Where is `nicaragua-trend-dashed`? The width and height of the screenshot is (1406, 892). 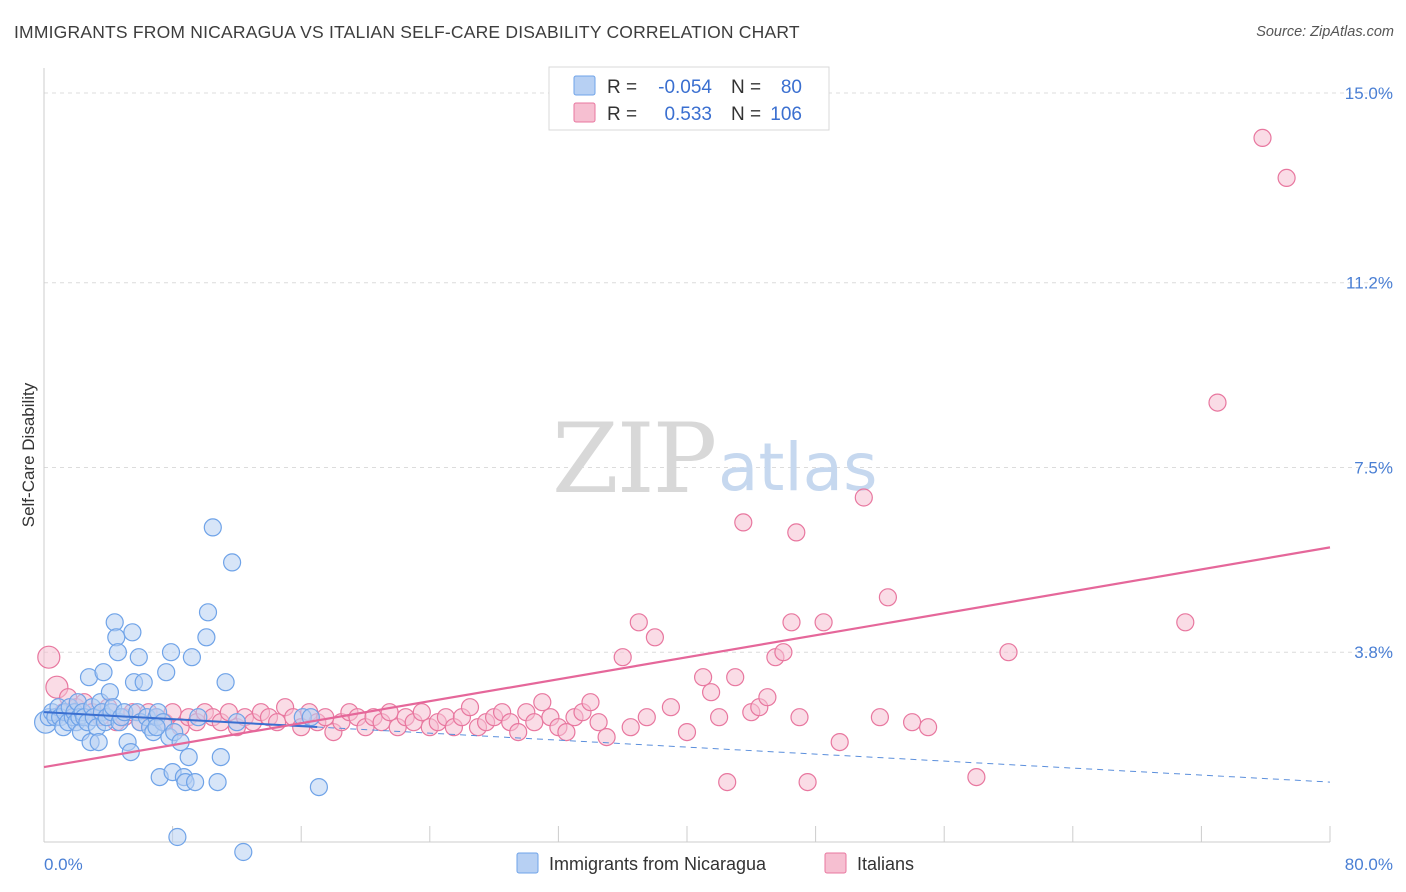 nicaragua-trend-dashed is located at coordinates (824, 754).